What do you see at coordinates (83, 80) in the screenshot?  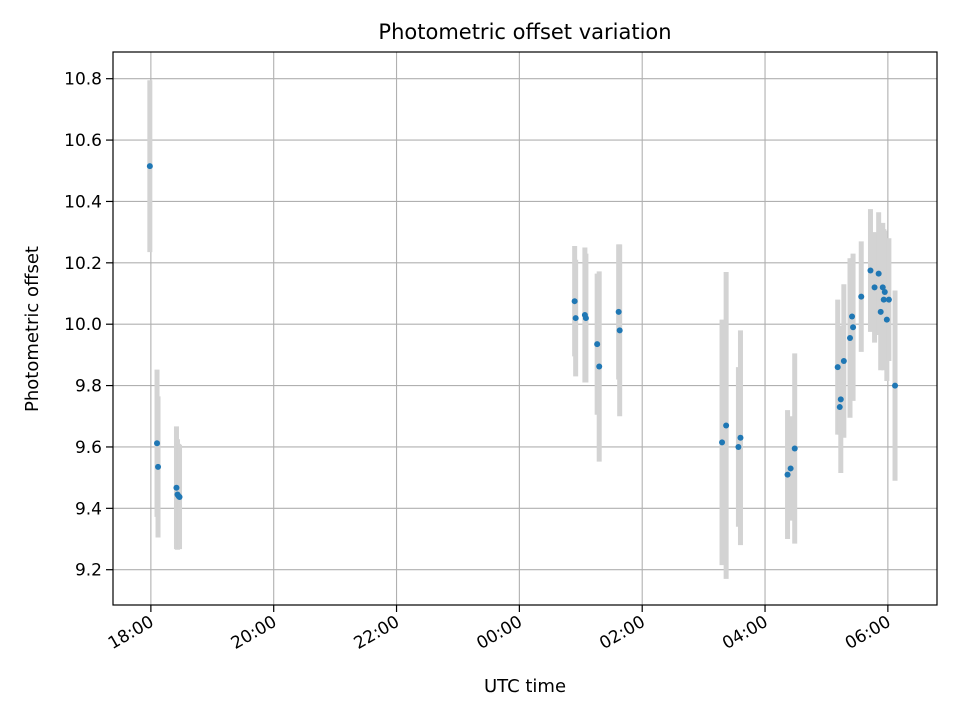 I see `y-tick-label: 10.8` at bounding box center [83, 80].